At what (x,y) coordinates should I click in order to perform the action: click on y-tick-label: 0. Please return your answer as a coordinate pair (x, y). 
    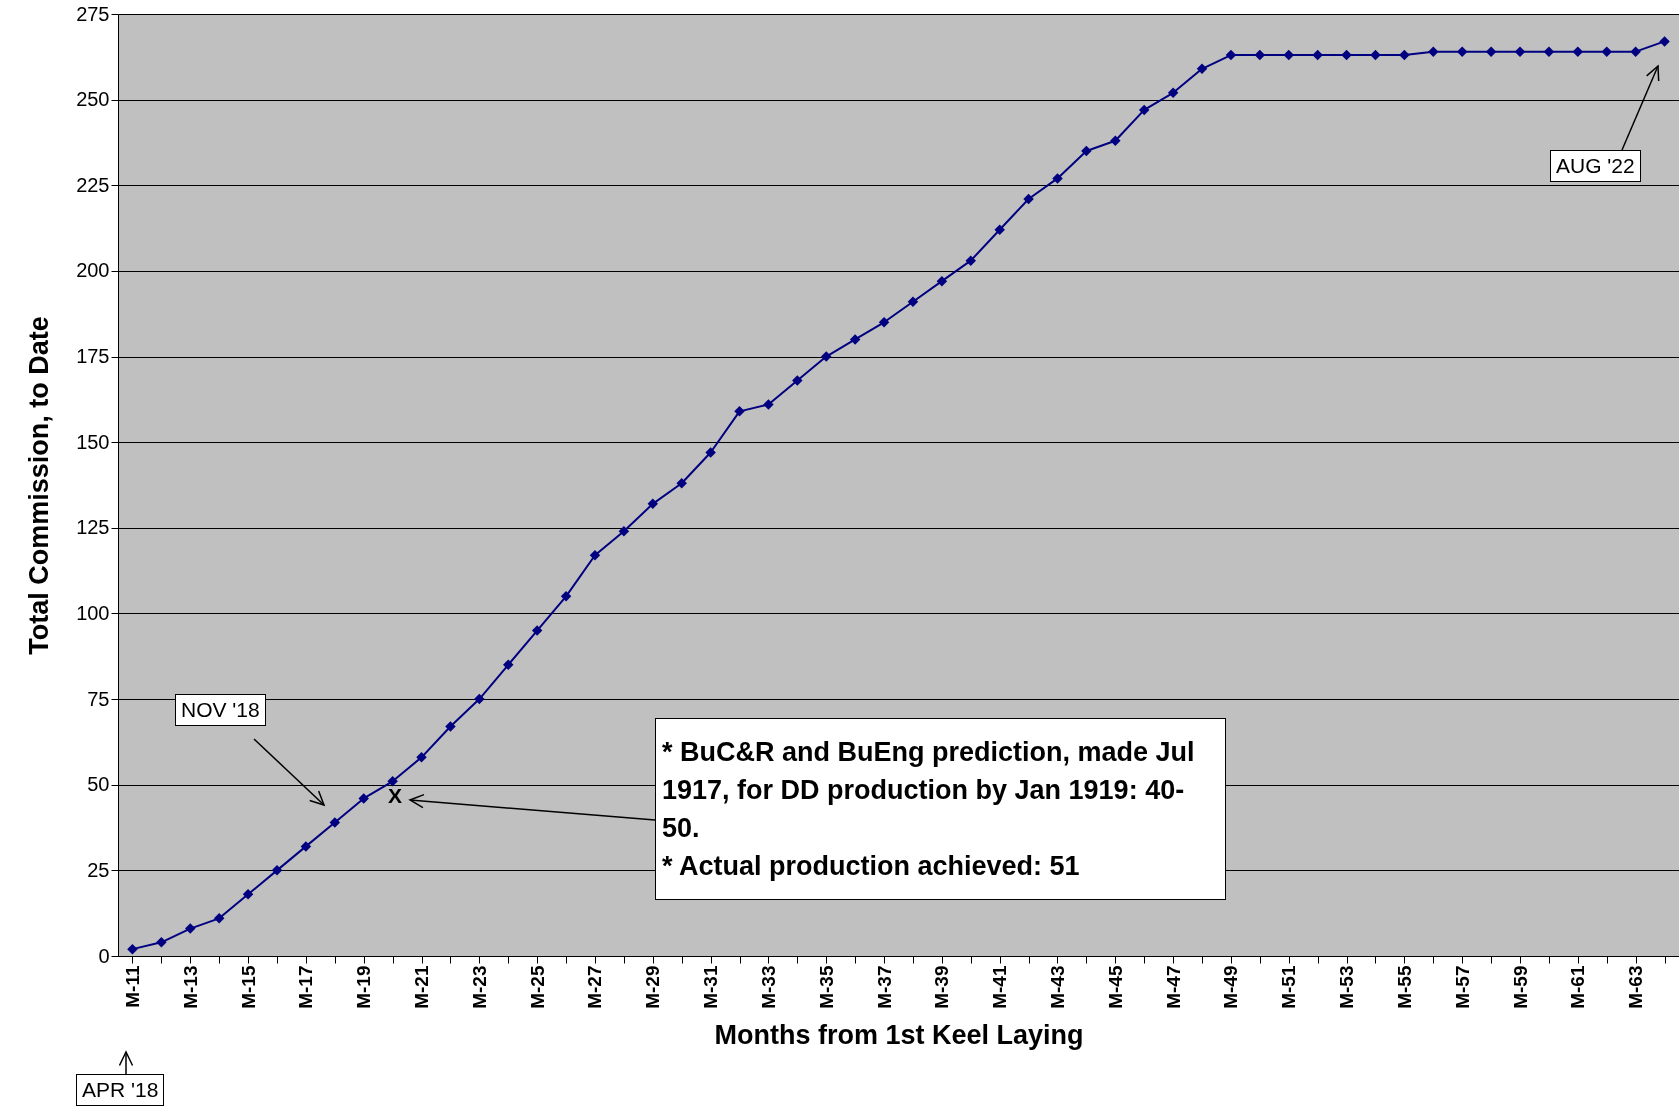
    Looking at the image, I should click on (104, 955).